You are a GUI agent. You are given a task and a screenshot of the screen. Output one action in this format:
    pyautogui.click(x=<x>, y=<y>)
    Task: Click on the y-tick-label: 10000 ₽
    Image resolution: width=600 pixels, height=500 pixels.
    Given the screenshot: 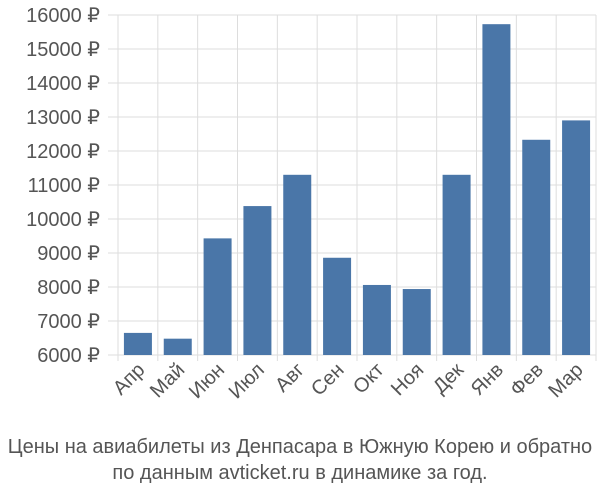 What is the action you would take?
    pyautogui.click(x=63, y=220)
    